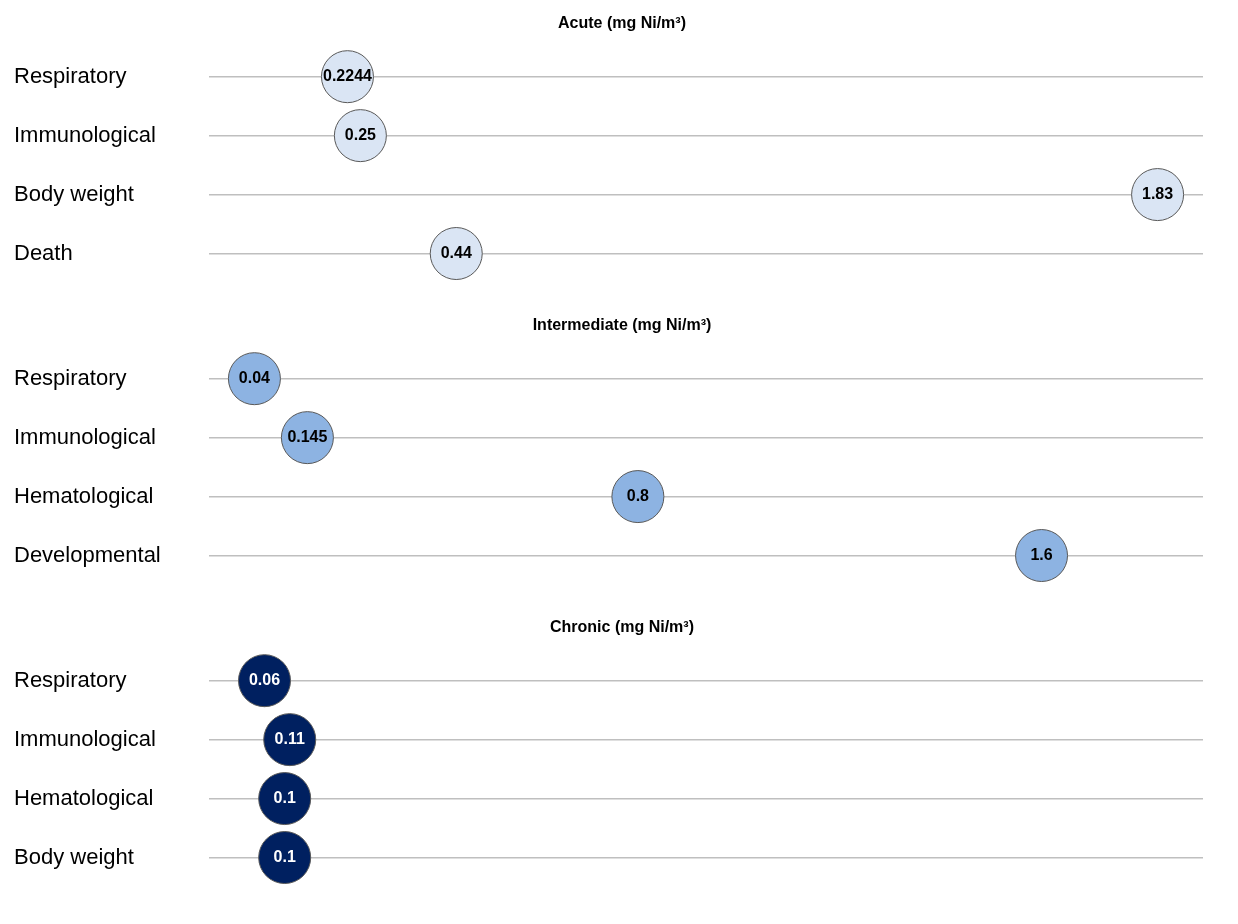  Describe the element at coordinates (456, 252) in the screenshot. I see `data-label: 0.44` at that location.